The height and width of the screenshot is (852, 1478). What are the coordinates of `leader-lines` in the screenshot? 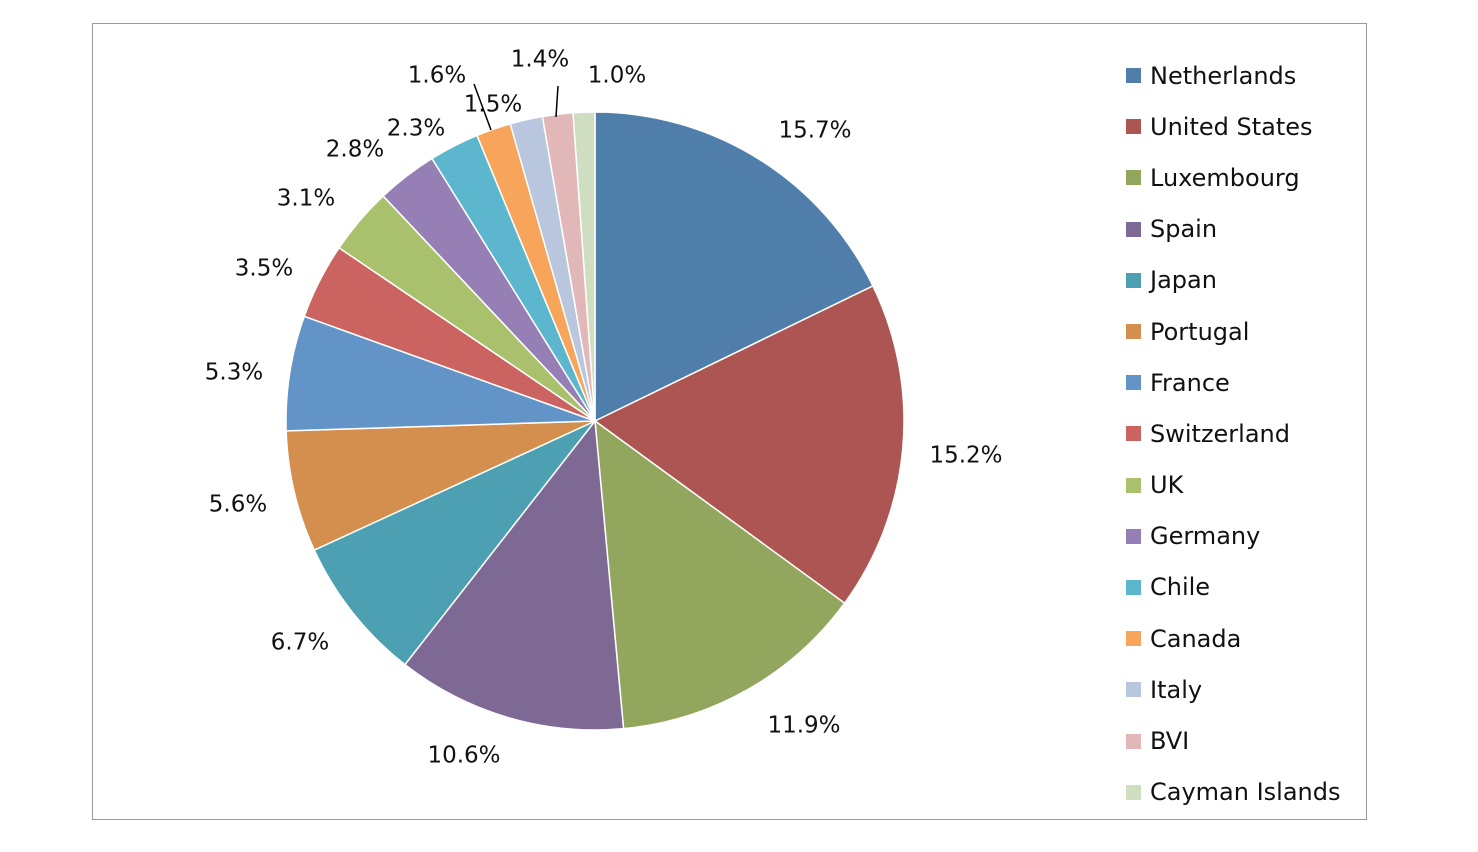 It's located at (516, 107).